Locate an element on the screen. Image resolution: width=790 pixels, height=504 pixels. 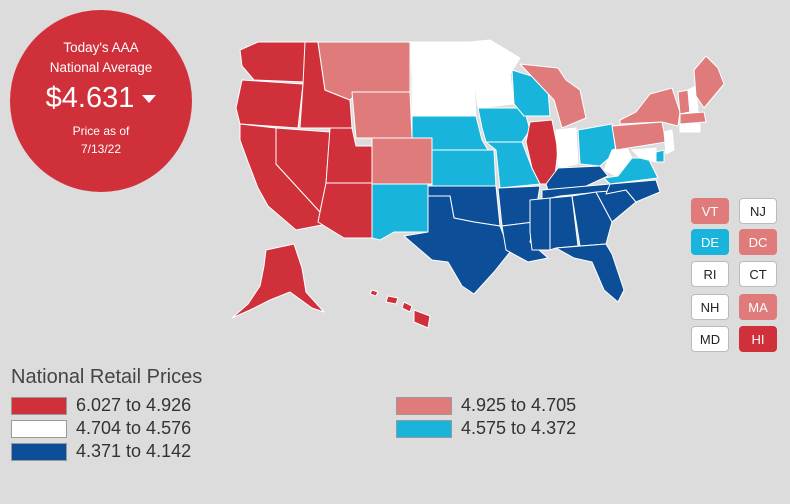
legend-title: National Retail Prices is located at coordinates (107, 377).